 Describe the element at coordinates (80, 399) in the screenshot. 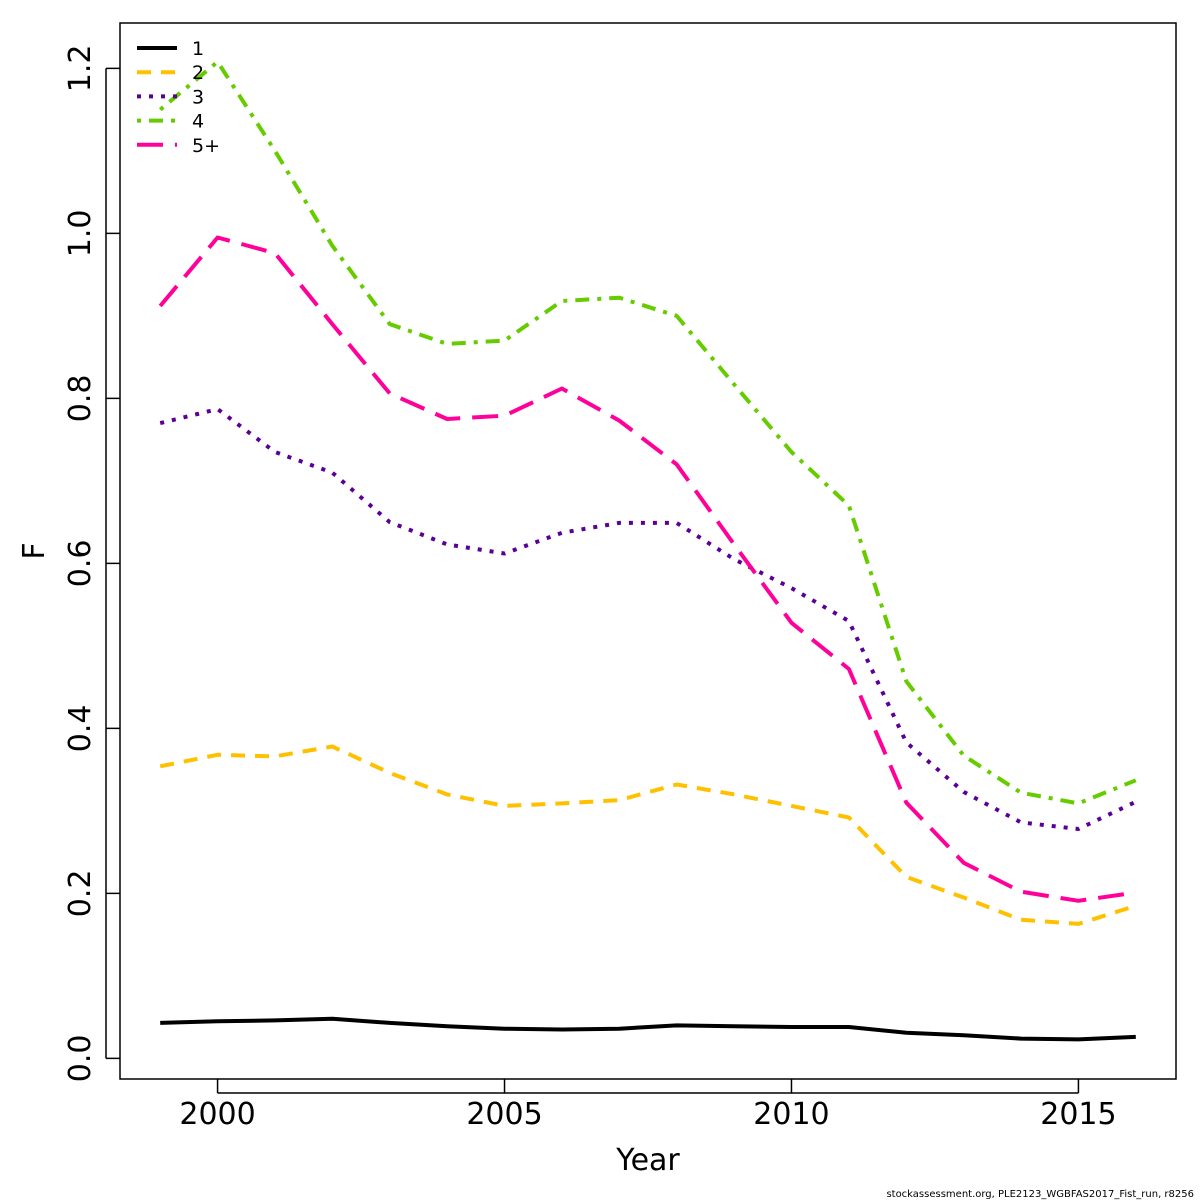

I see `y-tick-label: 0.8` at that location.